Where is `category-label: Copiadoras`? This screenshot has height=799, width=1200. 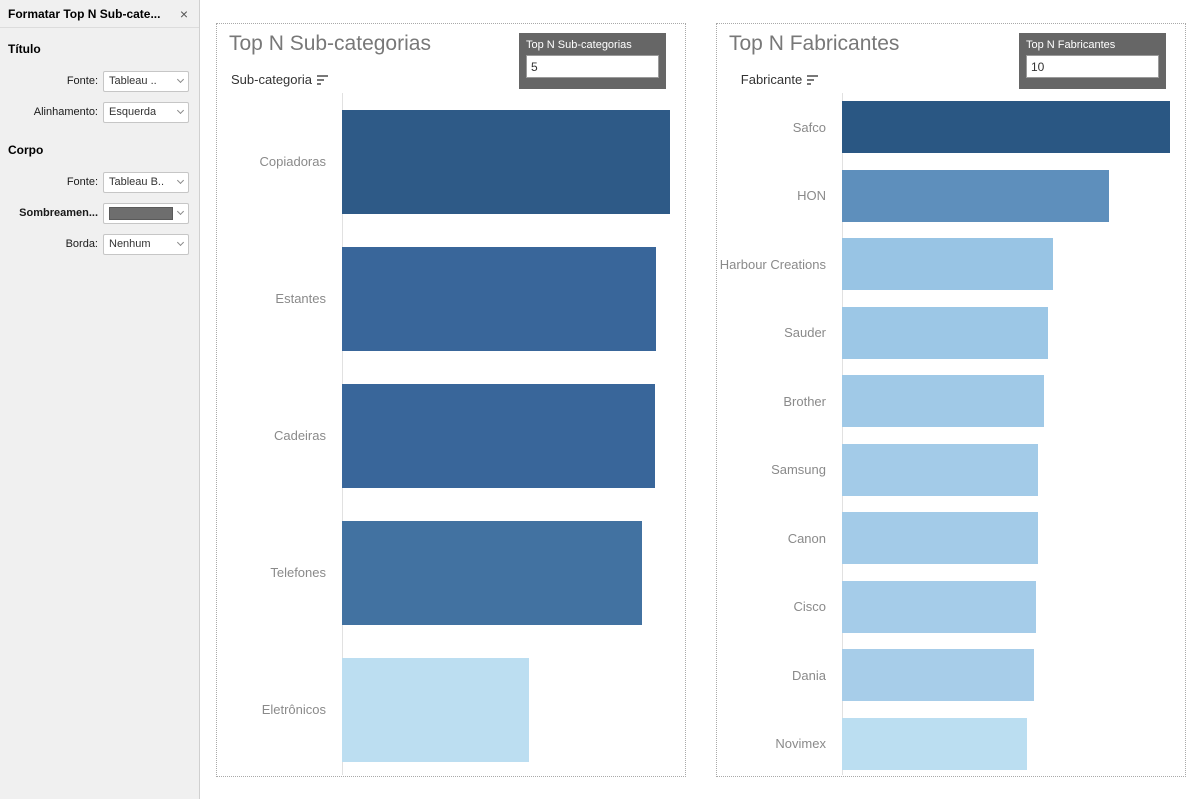
category-label: Copiadoras is located at coordinates (293, 161).